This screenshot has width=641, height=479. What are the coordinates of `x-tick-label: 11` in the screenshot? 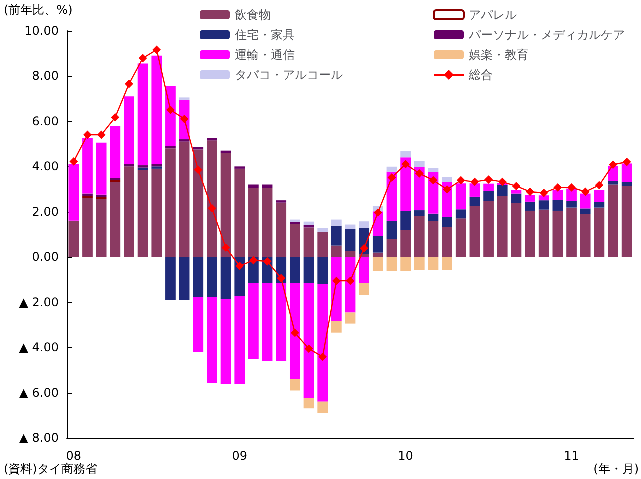 It's located at (572, 456).